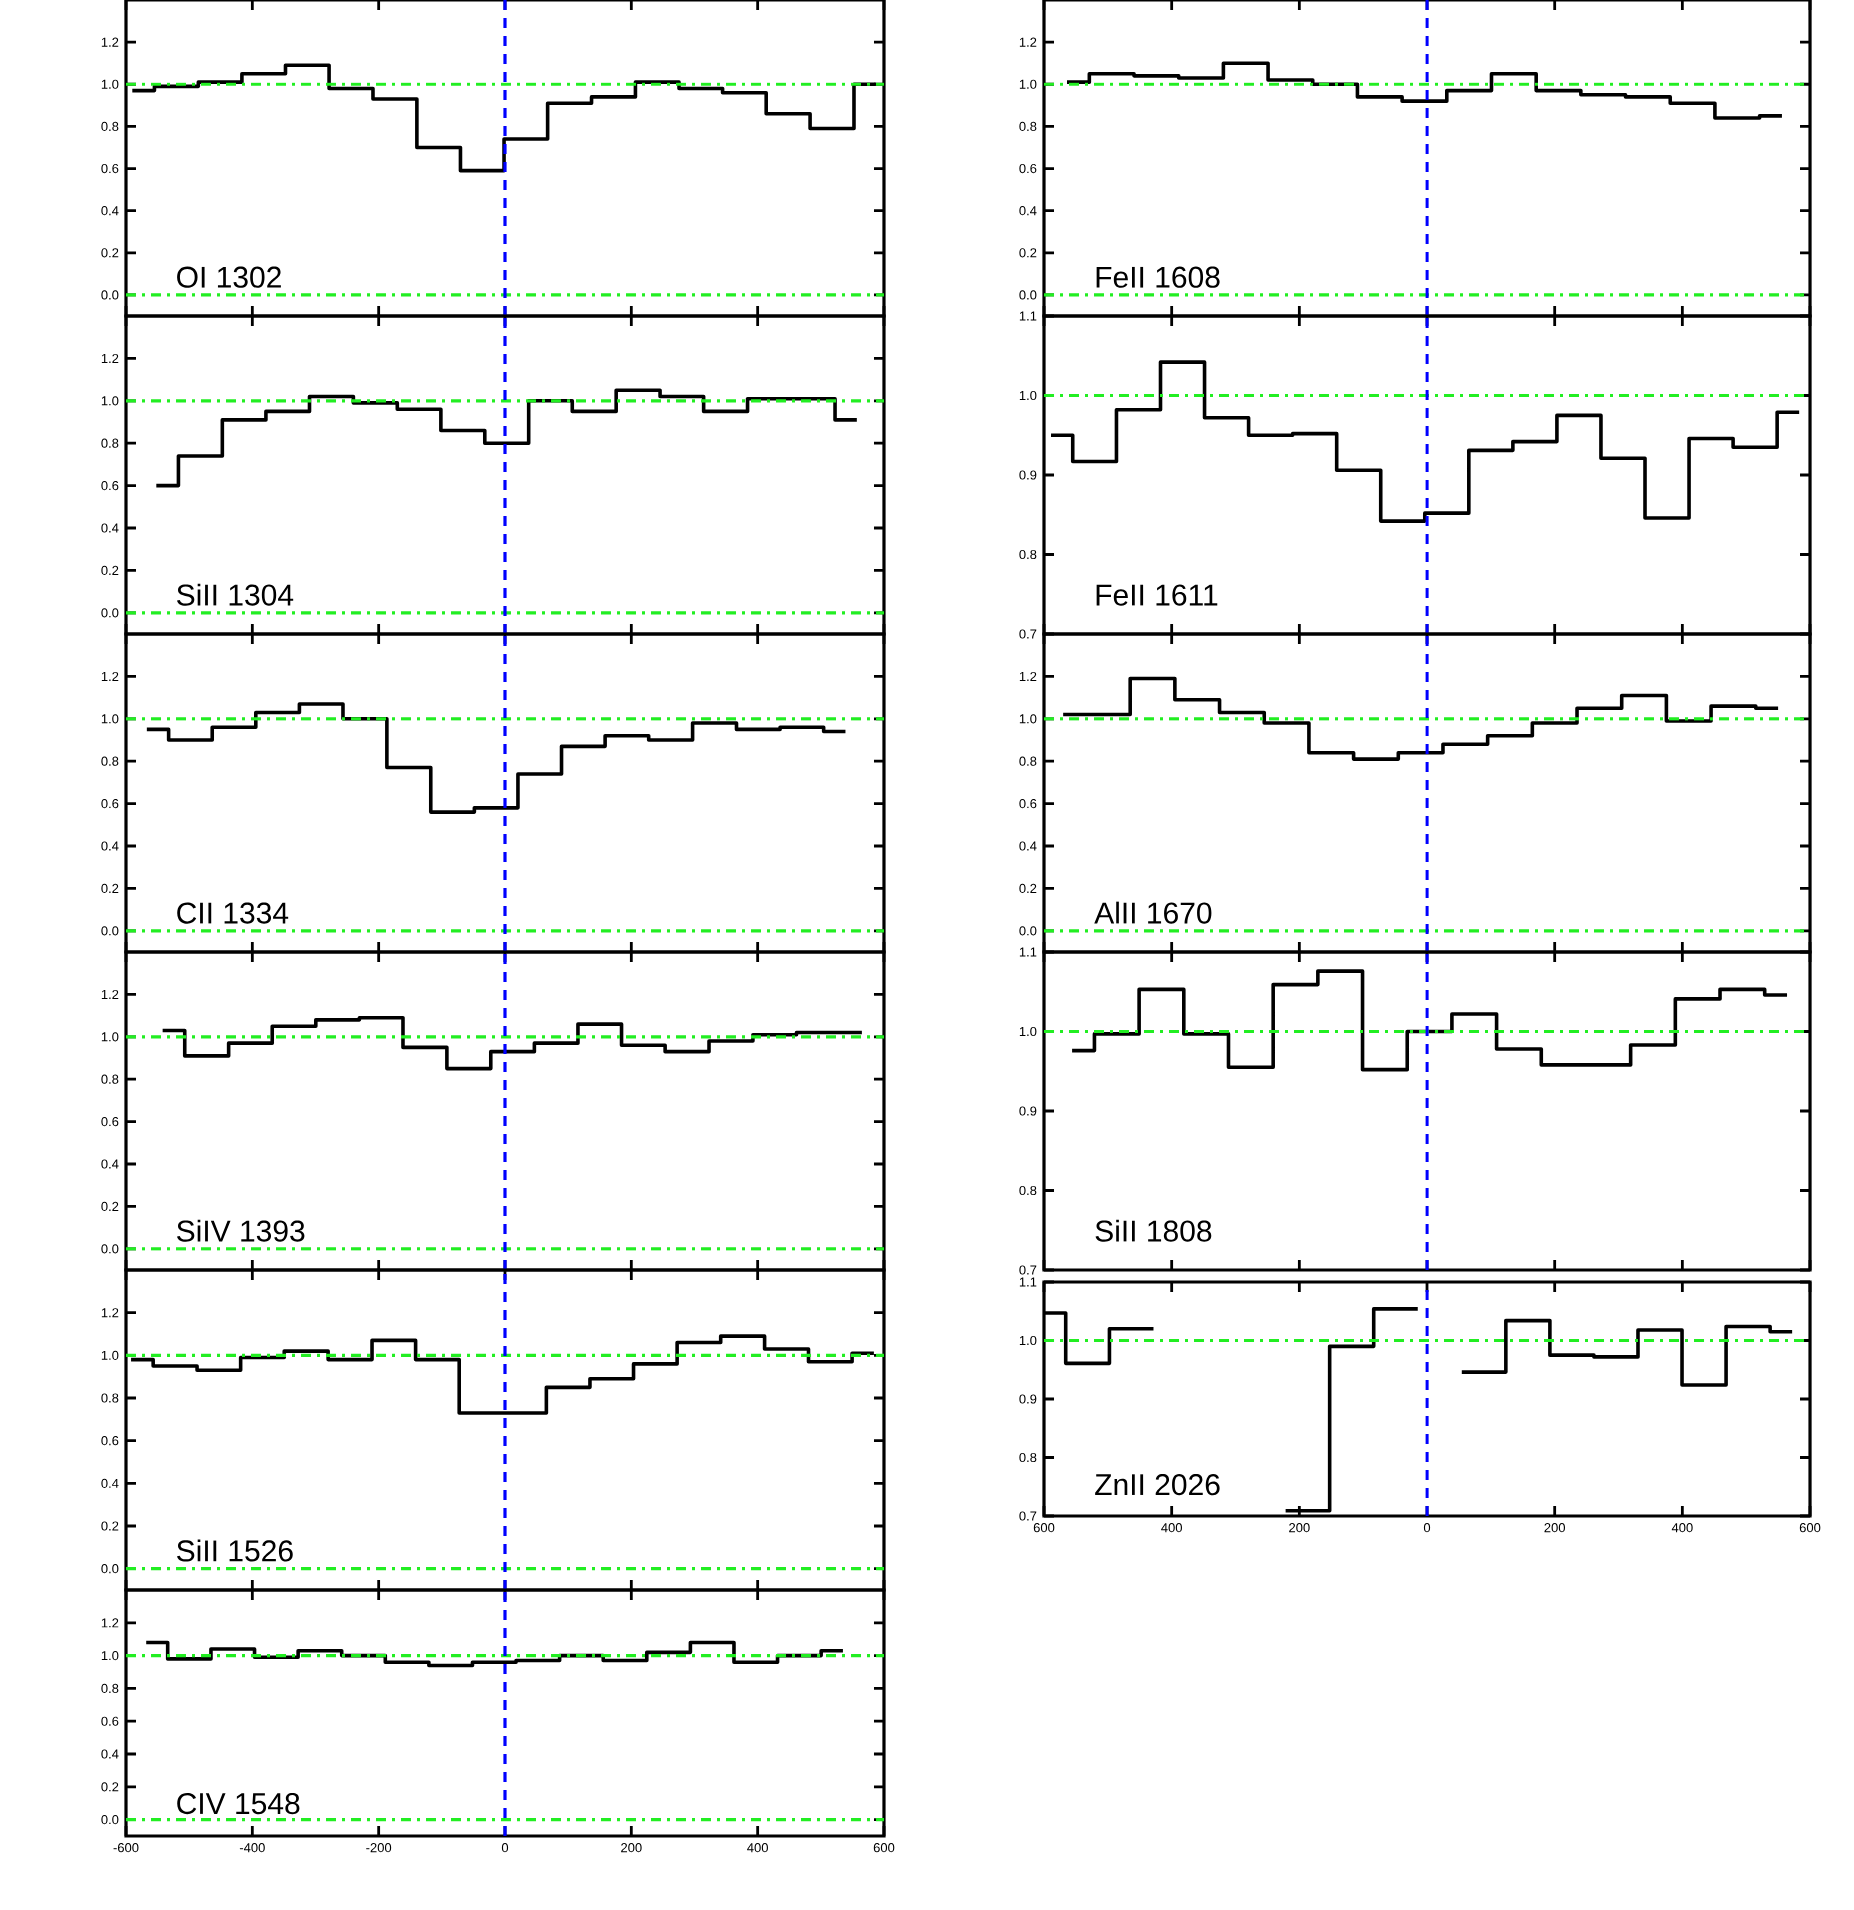 The width and height of the screenshot is (1854, 1910). I want to click on text: CII 1334, so click(233, 913).